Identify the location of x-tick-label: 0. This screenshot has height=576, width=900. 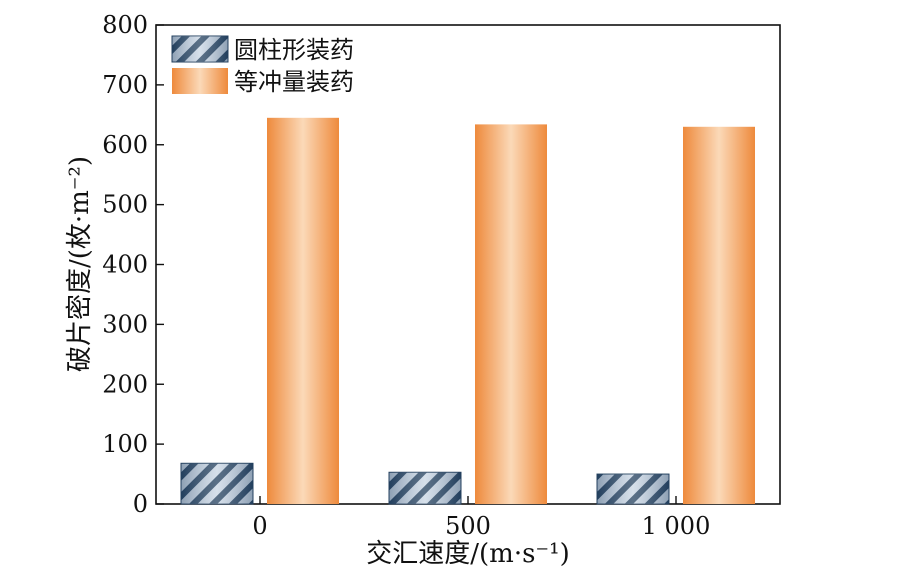
(259, 526).